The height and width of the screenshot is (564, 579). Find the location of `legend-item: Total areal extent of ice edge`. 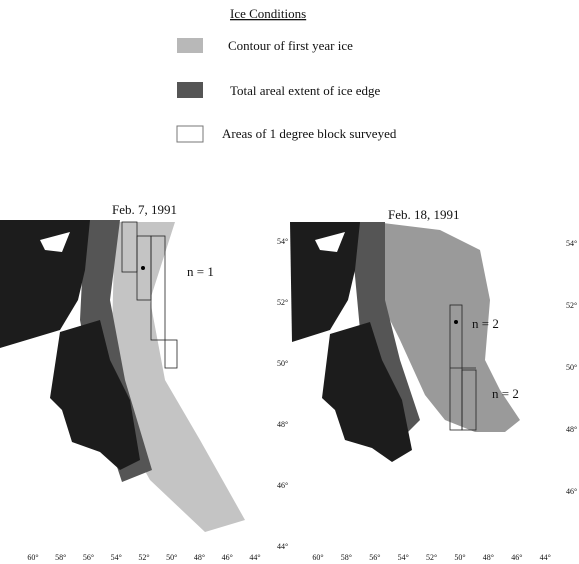

legend-item: Total areal extent of ice edge is located at coordinates (305, 90).